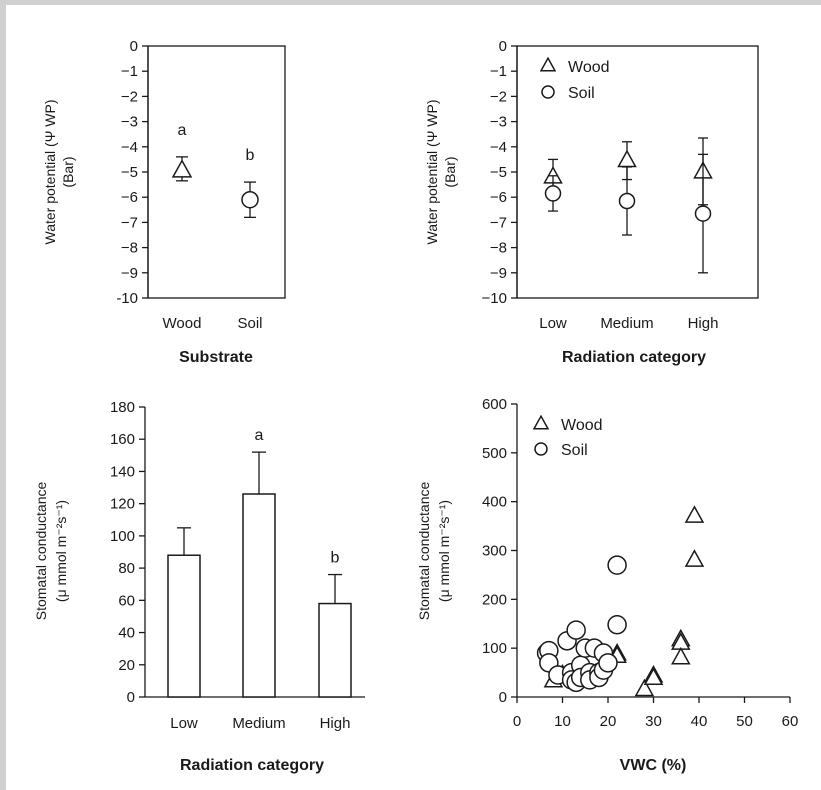  I want to click on panel-b-legend-wood-marker, so click(548, 64).